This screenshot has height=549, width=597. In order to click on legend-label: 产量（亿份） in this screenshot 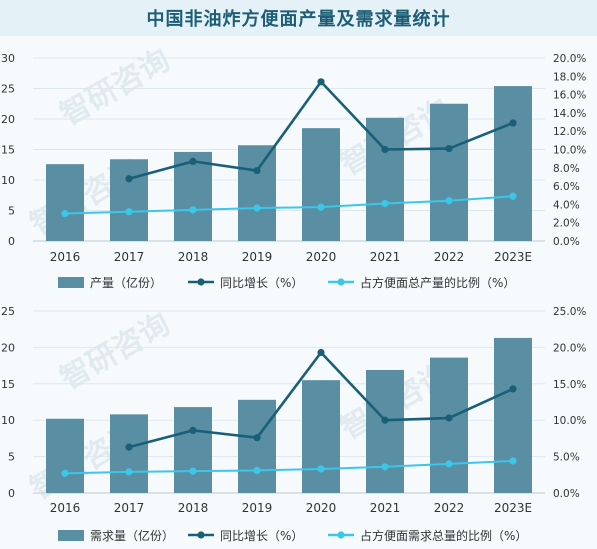, I will do `click(126, 282)`.